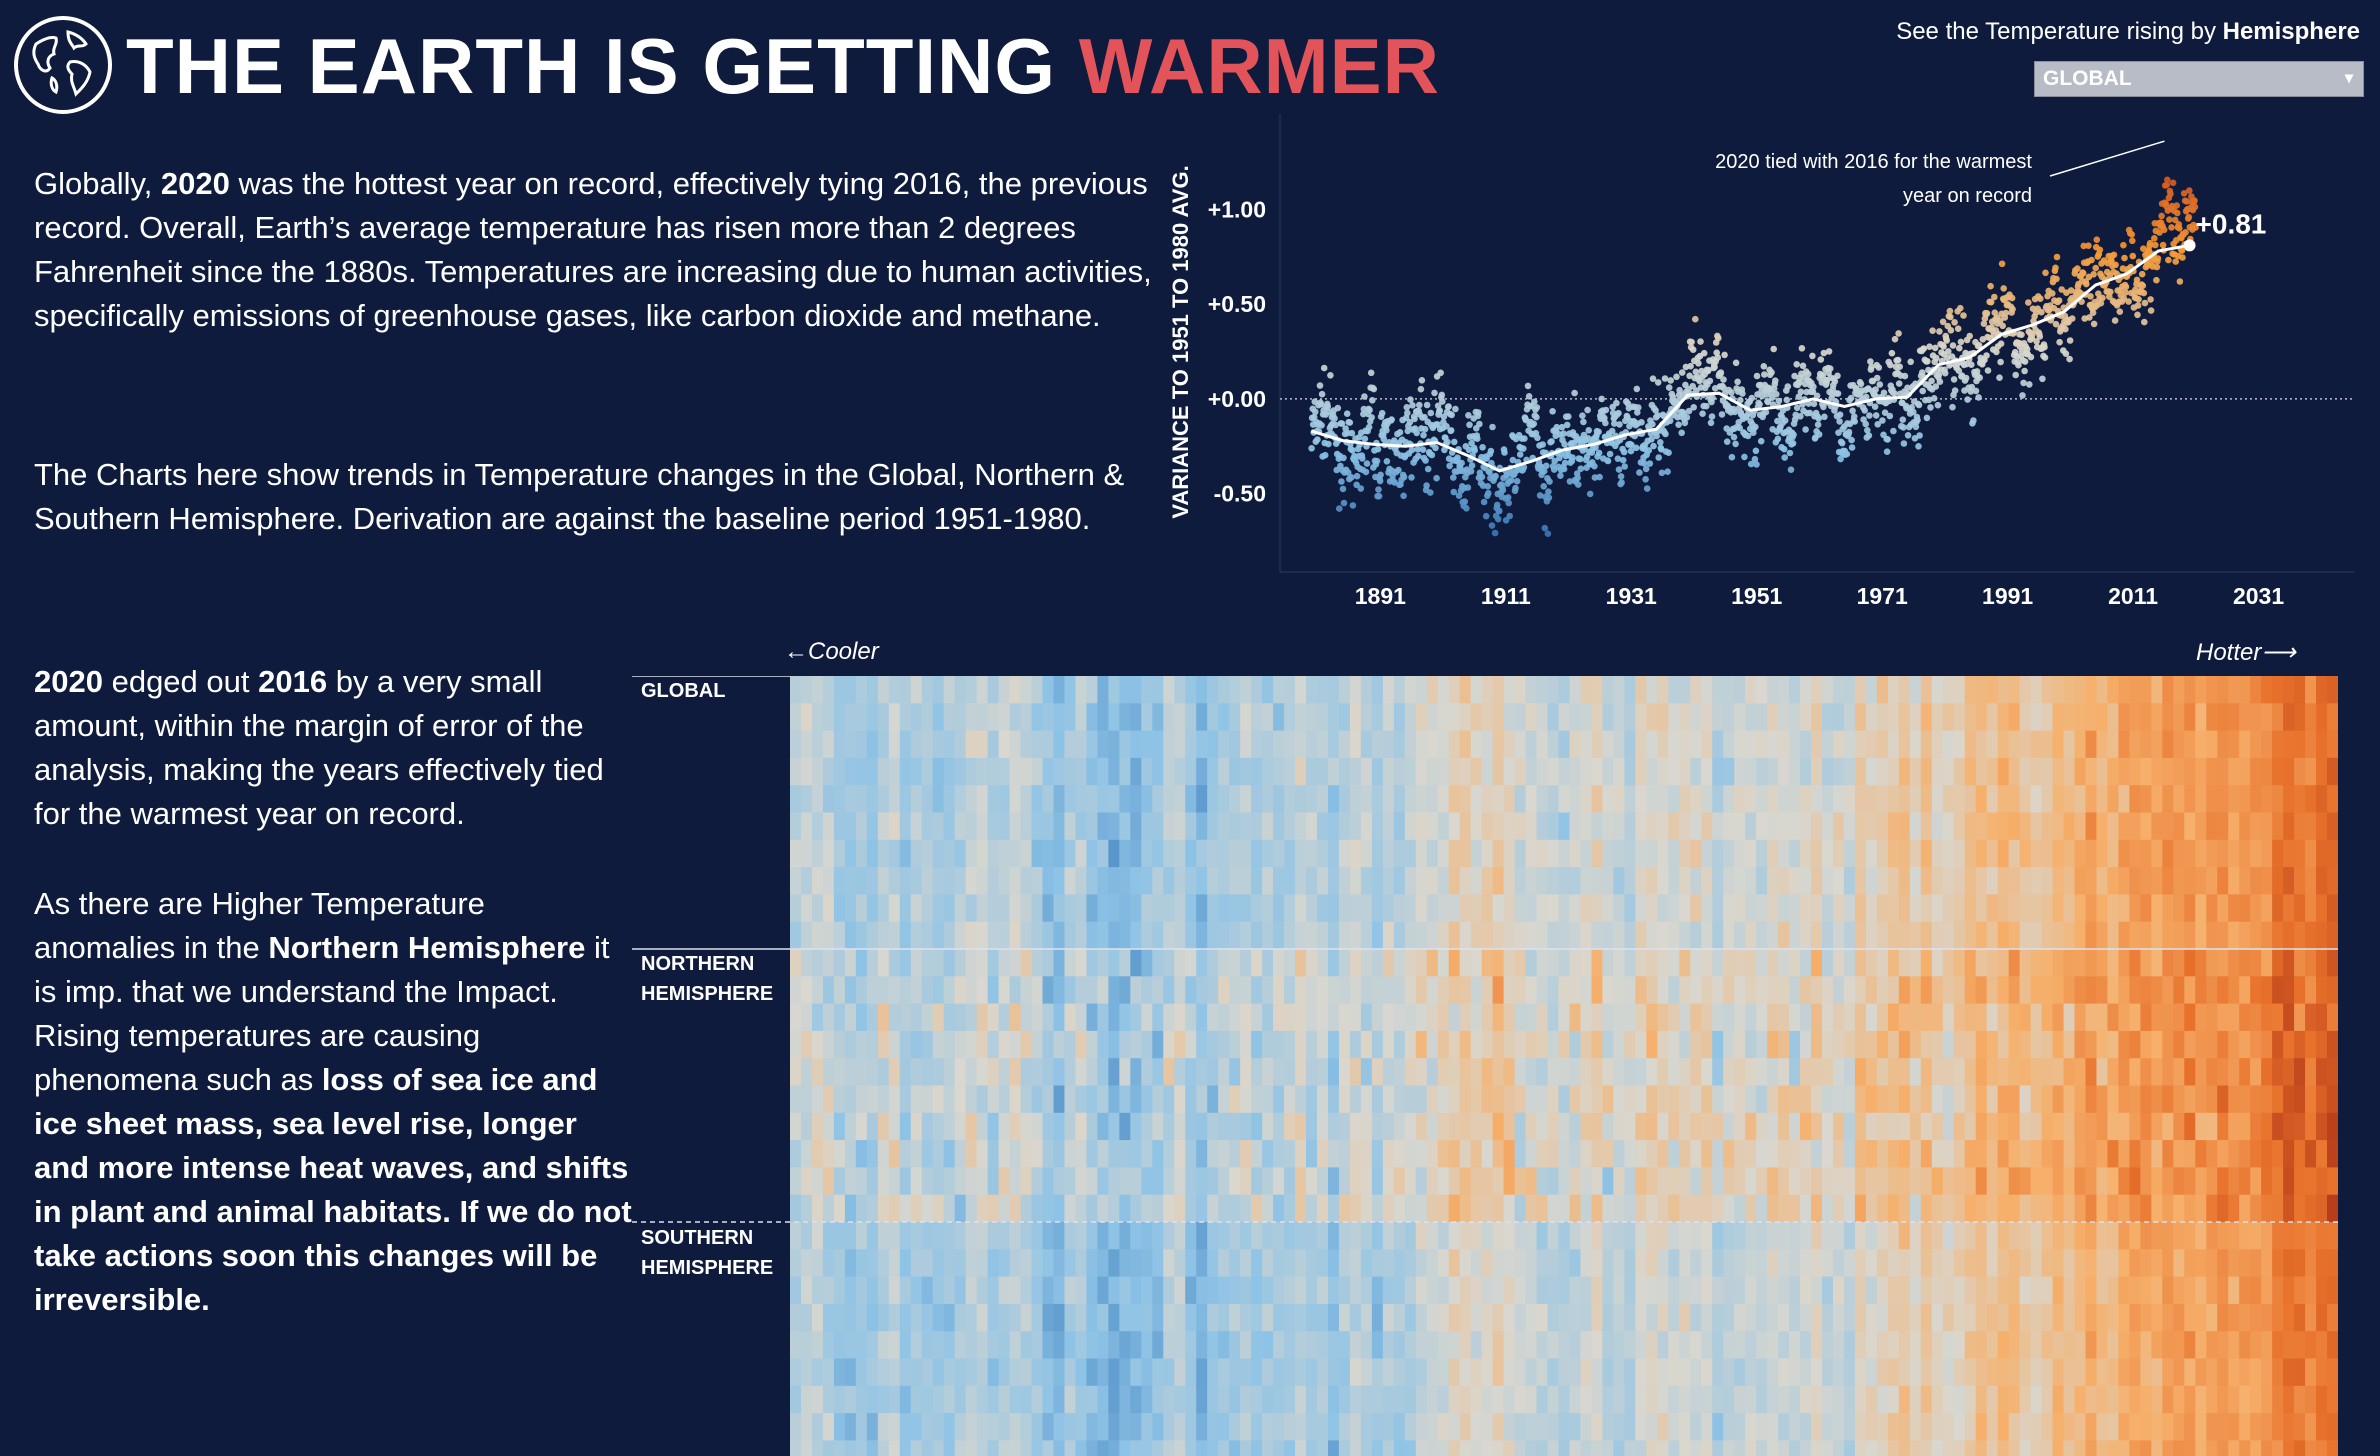 The width and height of the screenshot is (2380, 1456). I want to click on chevron-down-icon: ▾, so click(2348, 78).